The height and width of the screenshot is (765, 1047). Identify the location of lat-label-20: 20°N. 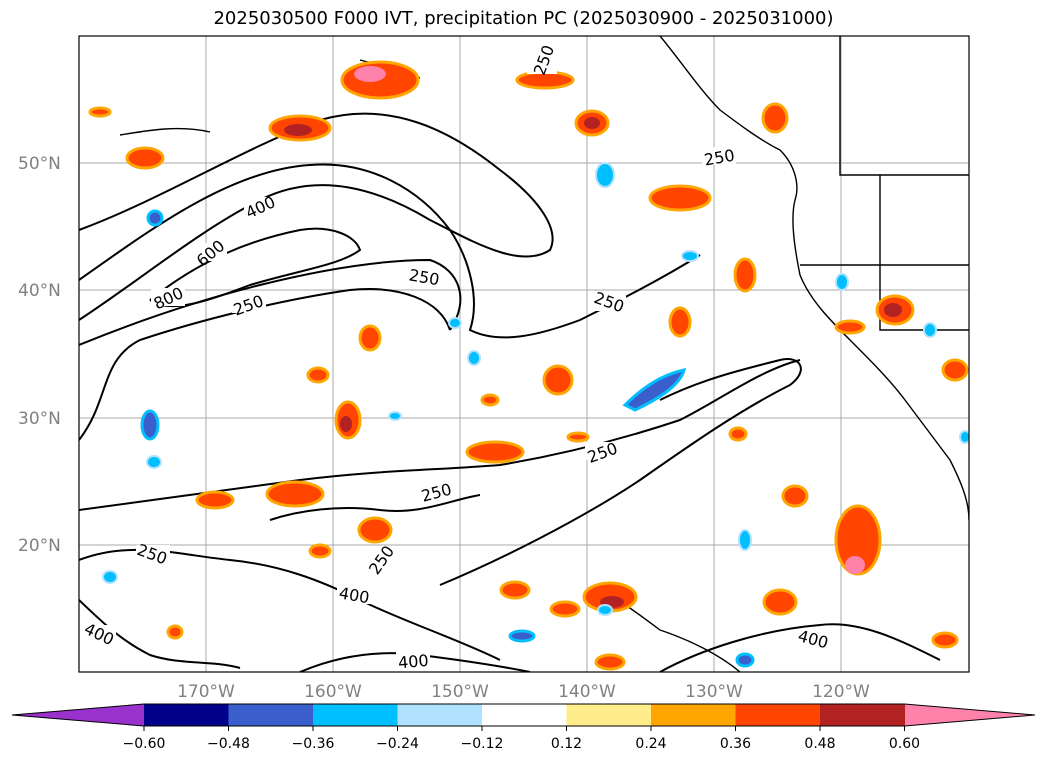
(39, 546).